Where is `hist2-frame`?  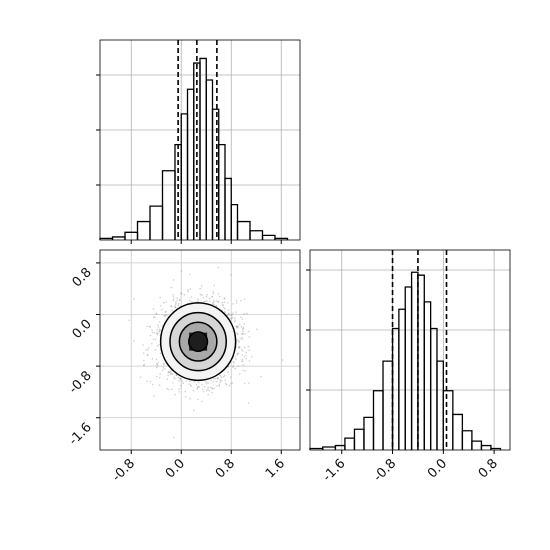 hist2-frame is located at coordinates (410, 350).